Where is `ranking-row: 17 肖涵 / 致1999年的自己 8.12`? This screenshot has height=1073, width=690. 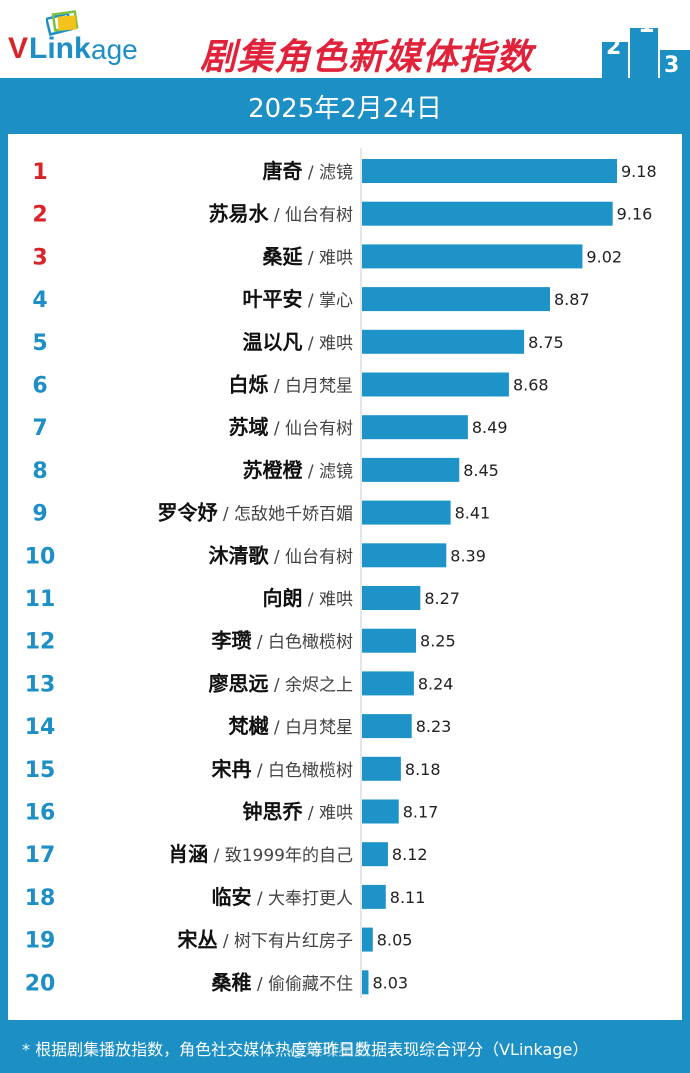 ranking-row: 17 肖涵 / 致1999年的自己 8.12 is located at coordinates (226, 855).